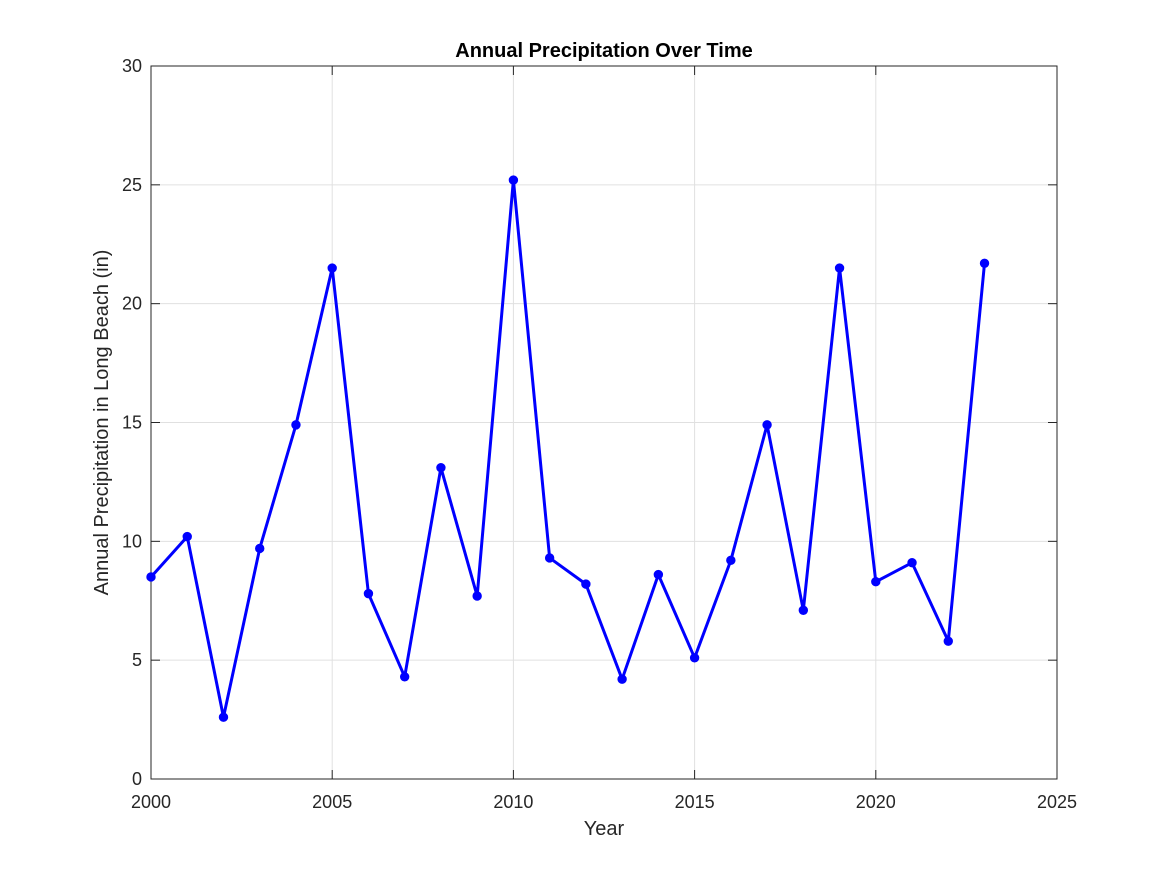 Image resolution: width=1167 pixels, height=880 pixels. What do you see at coordinates (513, 802) in the screenshot?
I see `x-tick-label: 2010` at bounding box center [513, 802].